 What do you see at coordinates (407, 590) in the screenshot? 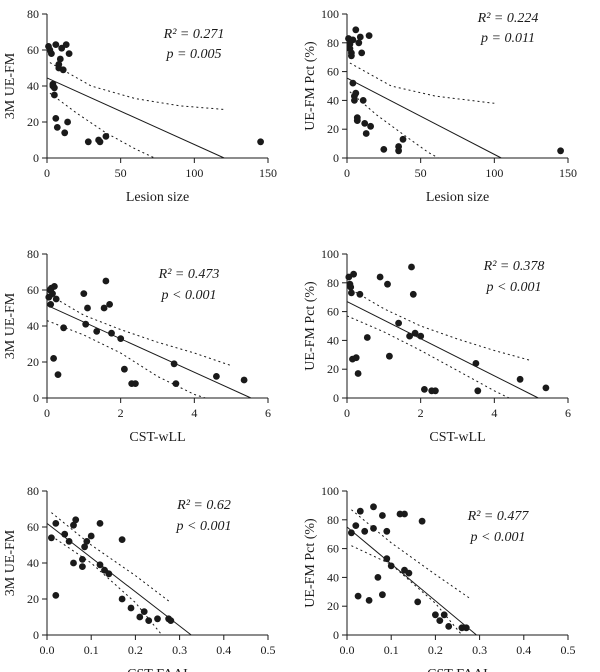
I see `confidence-band-lower` at bounding box center [407, 590].